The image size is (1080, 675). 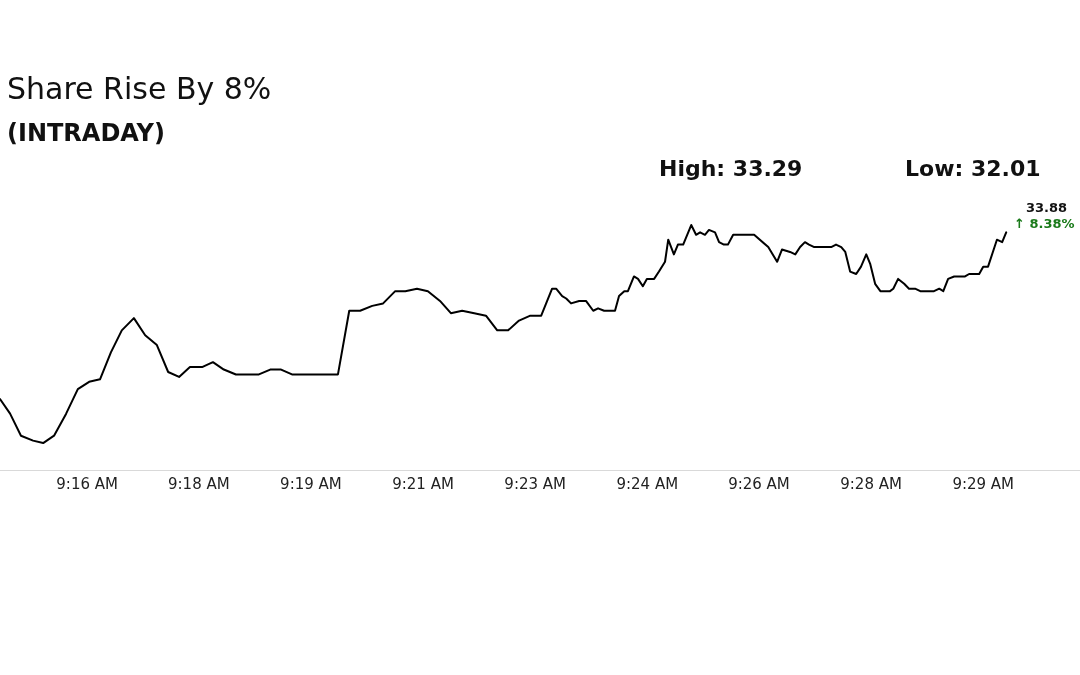 I want to click on x-tick-label: 9:28 AM, so click(x=871, y=484).